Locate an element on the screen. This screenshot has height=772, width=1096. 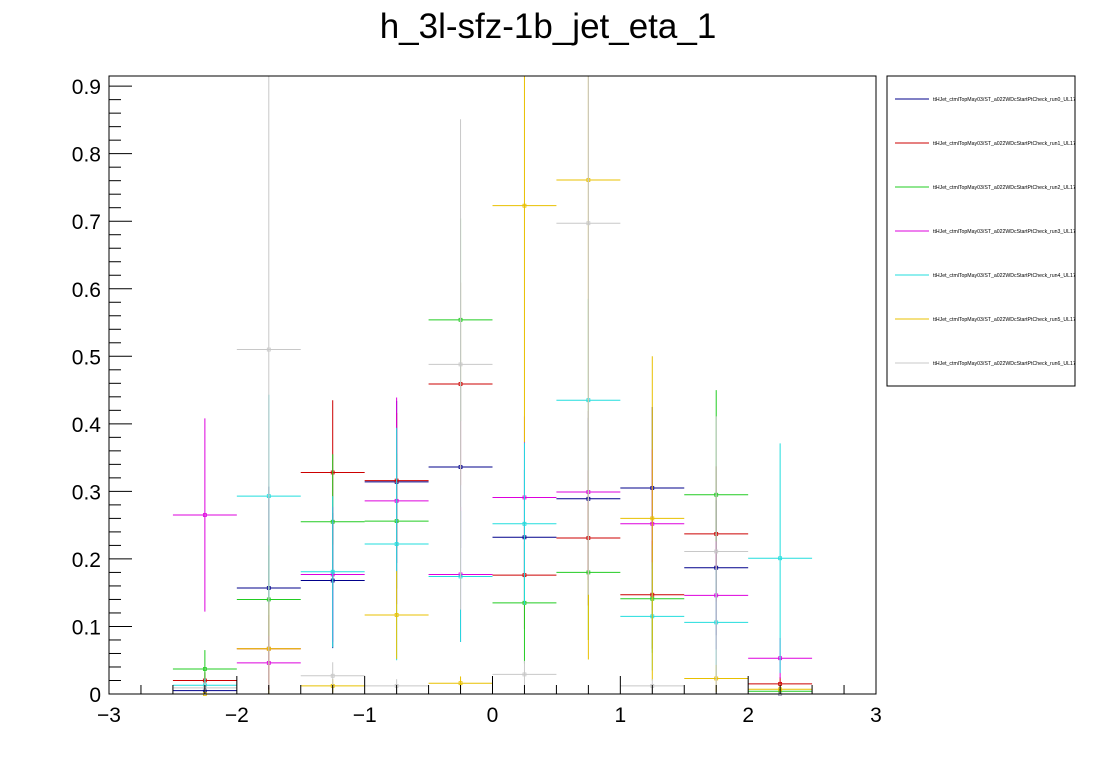
y-tick-label: 0.5 is located at coordinates (86, 357).